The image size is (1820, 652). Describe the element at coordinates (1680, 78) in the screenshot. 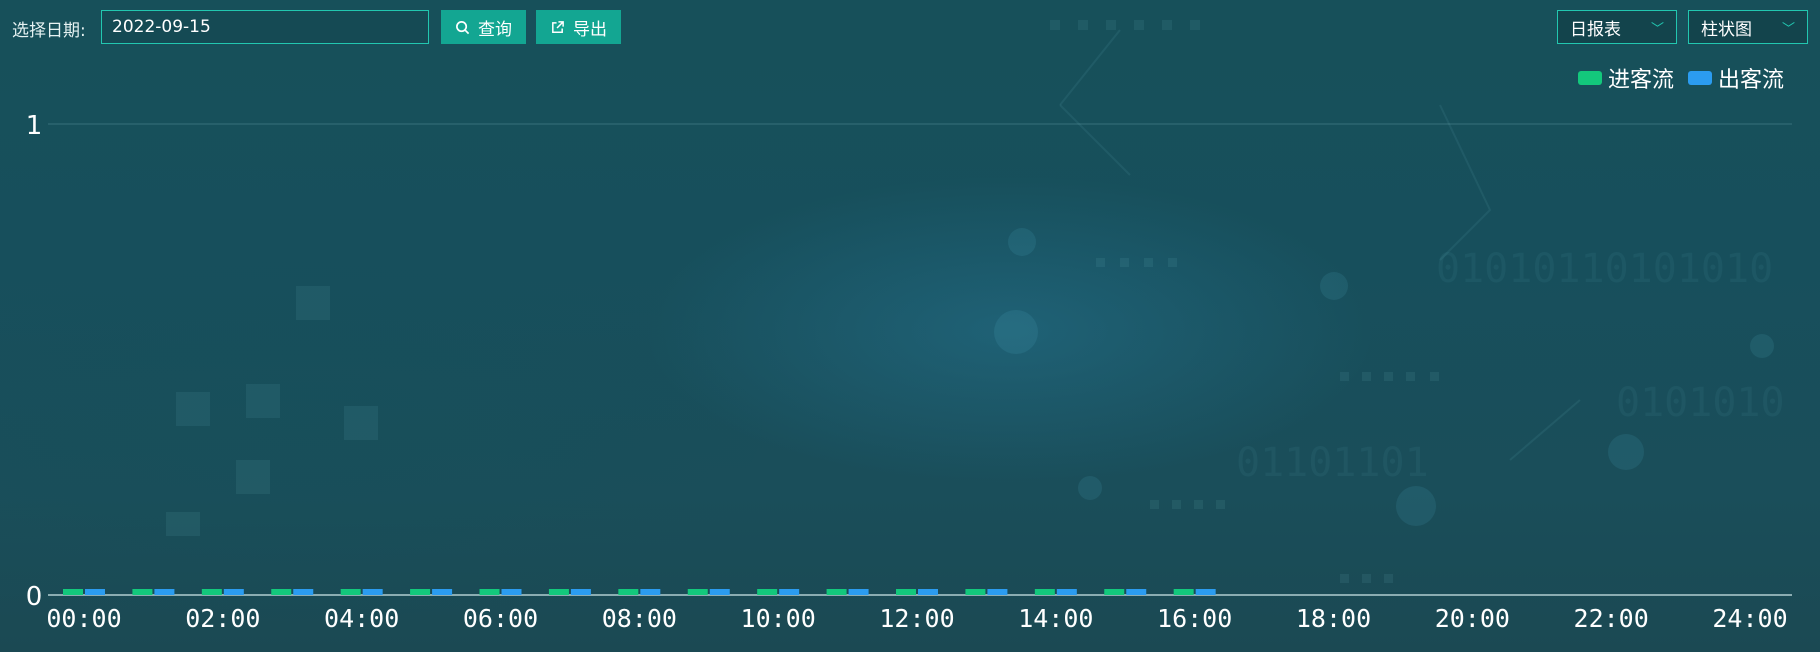

I see `chart-legend: 进客流 出客流` at that location.